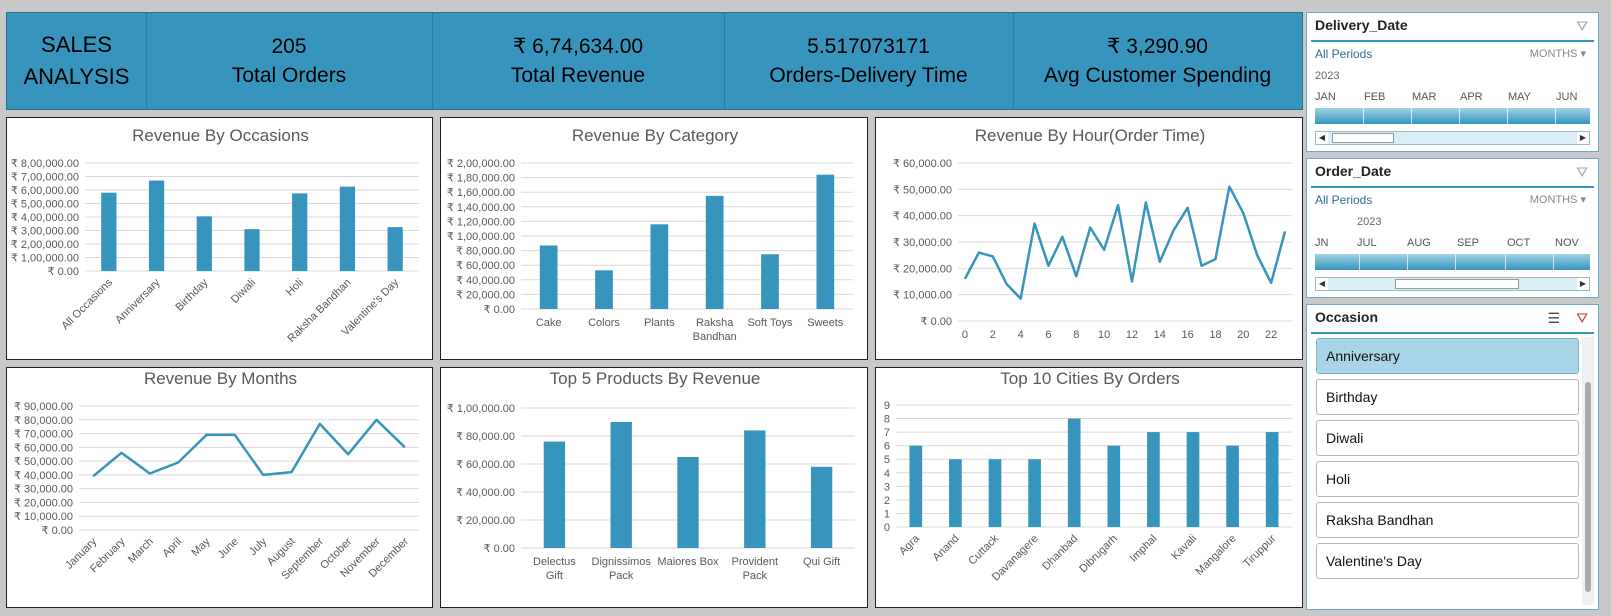 The width and height of the screenshot is (1611, 616). I want to click on x-tick-label: 8, so click(1076, 335).